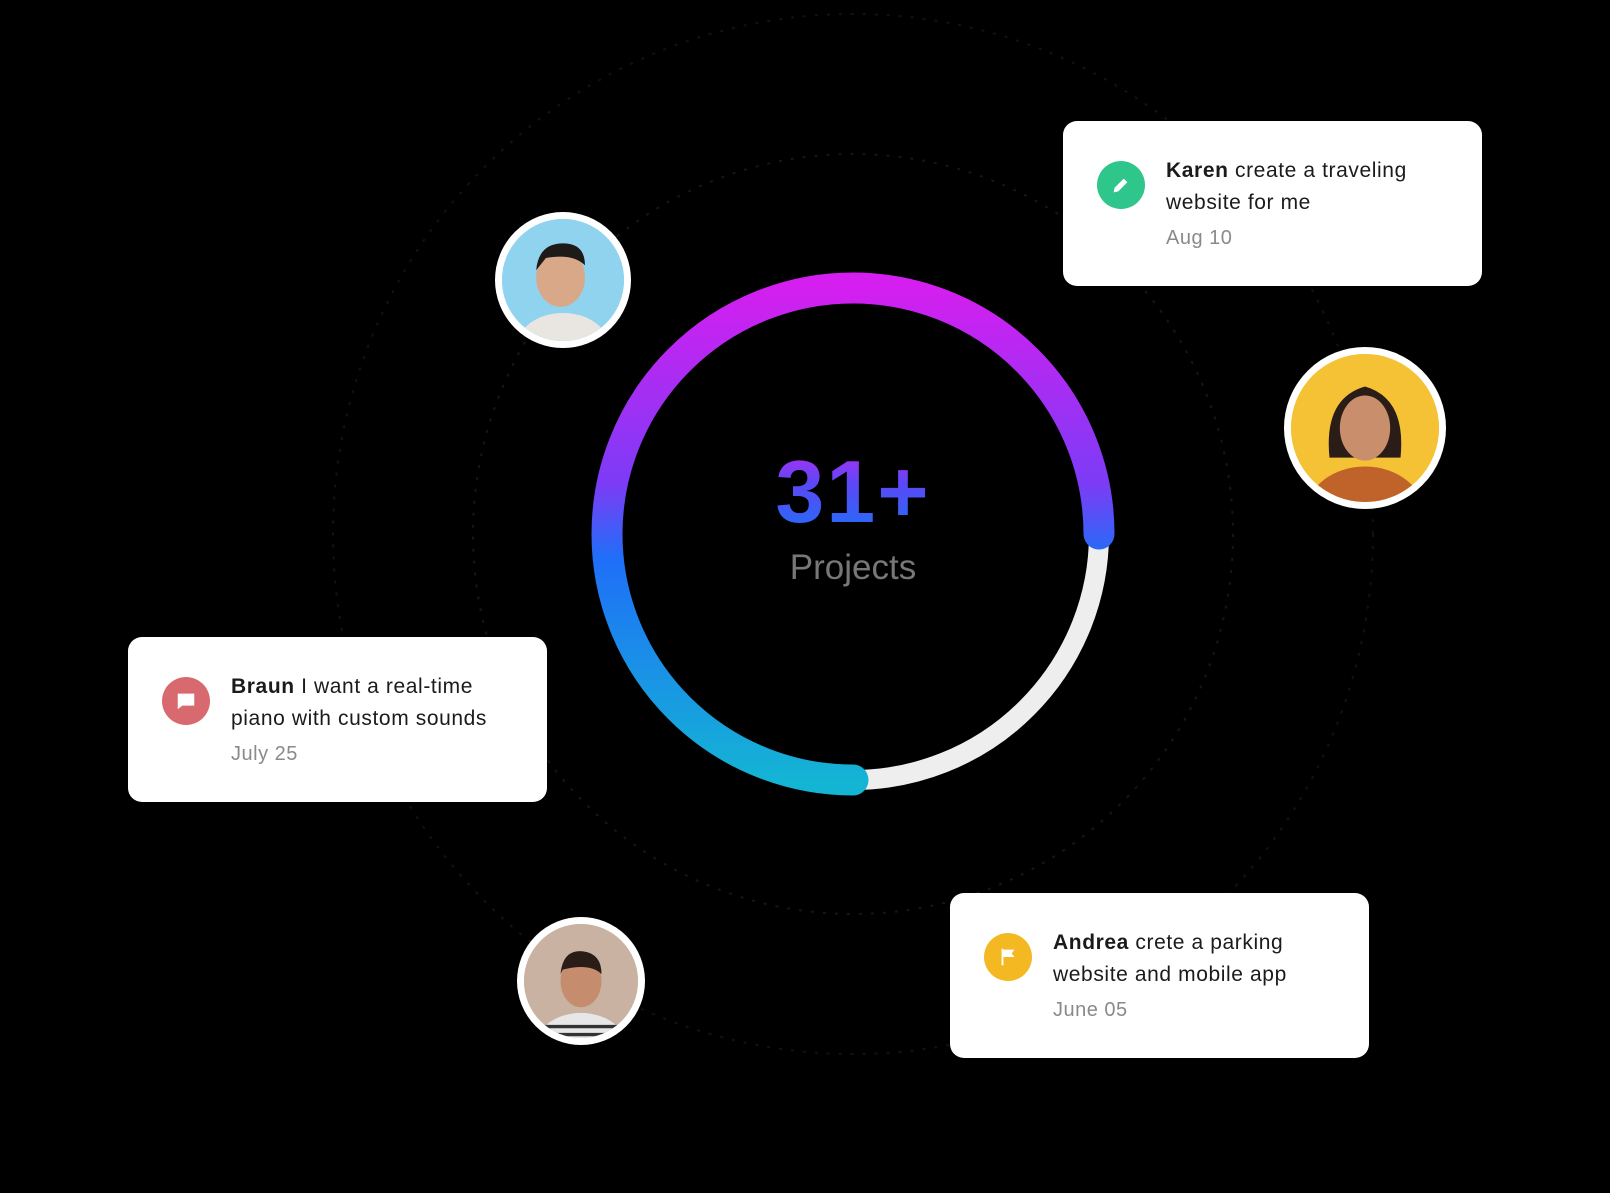 This screenshot has width=1610, height=1193. I want to click on progress-arc, so click(853, 534).